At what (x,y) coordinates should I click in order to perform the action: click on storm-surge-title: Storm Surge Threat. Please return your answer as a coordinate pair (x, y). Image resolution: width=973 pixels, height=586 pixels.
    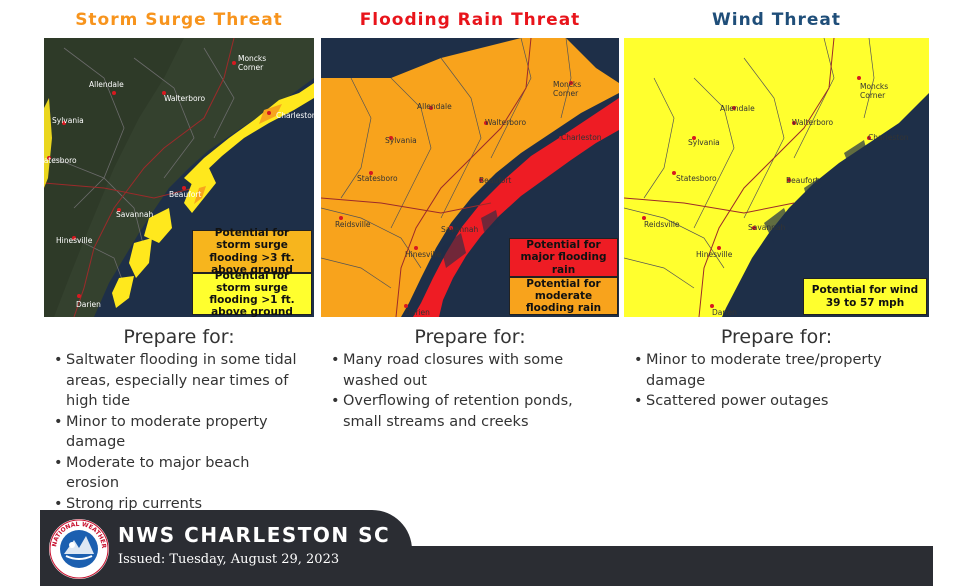
    Looking at the image, I should click on (179, 20).